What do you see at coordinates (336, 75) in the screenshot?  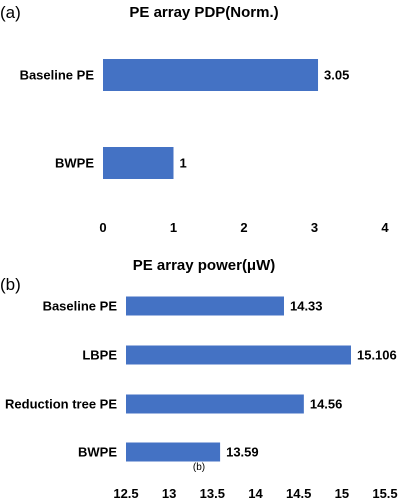 I see `data-label: 3.05` at bounding box center [336, 75].